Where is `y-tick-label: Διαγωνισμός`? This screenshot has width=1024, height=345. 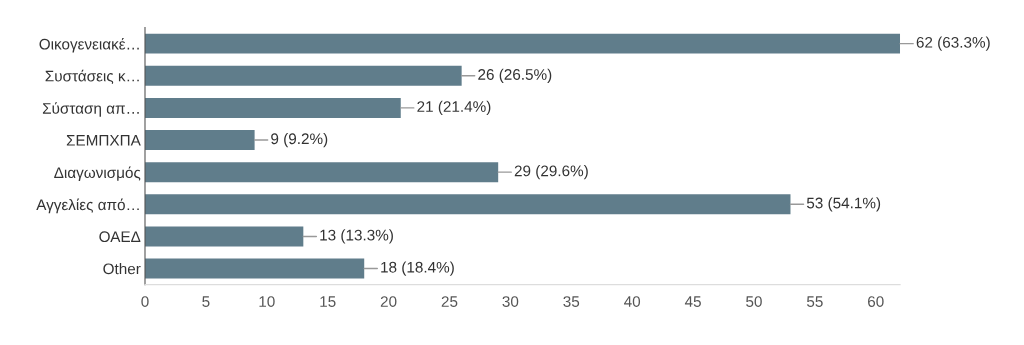
y-tick-label: Διαγωνισμός is located at coordinates (97, 174).